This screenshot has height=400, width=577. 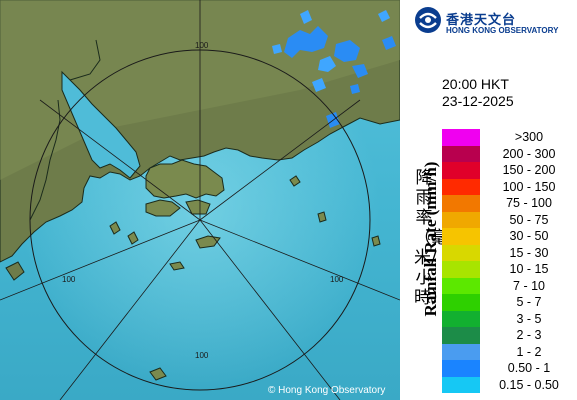 What do you see at coordinates (529, 335) in the screenshot?
I see `legend-label: 2 - 3` at bounding box center [529, 335].